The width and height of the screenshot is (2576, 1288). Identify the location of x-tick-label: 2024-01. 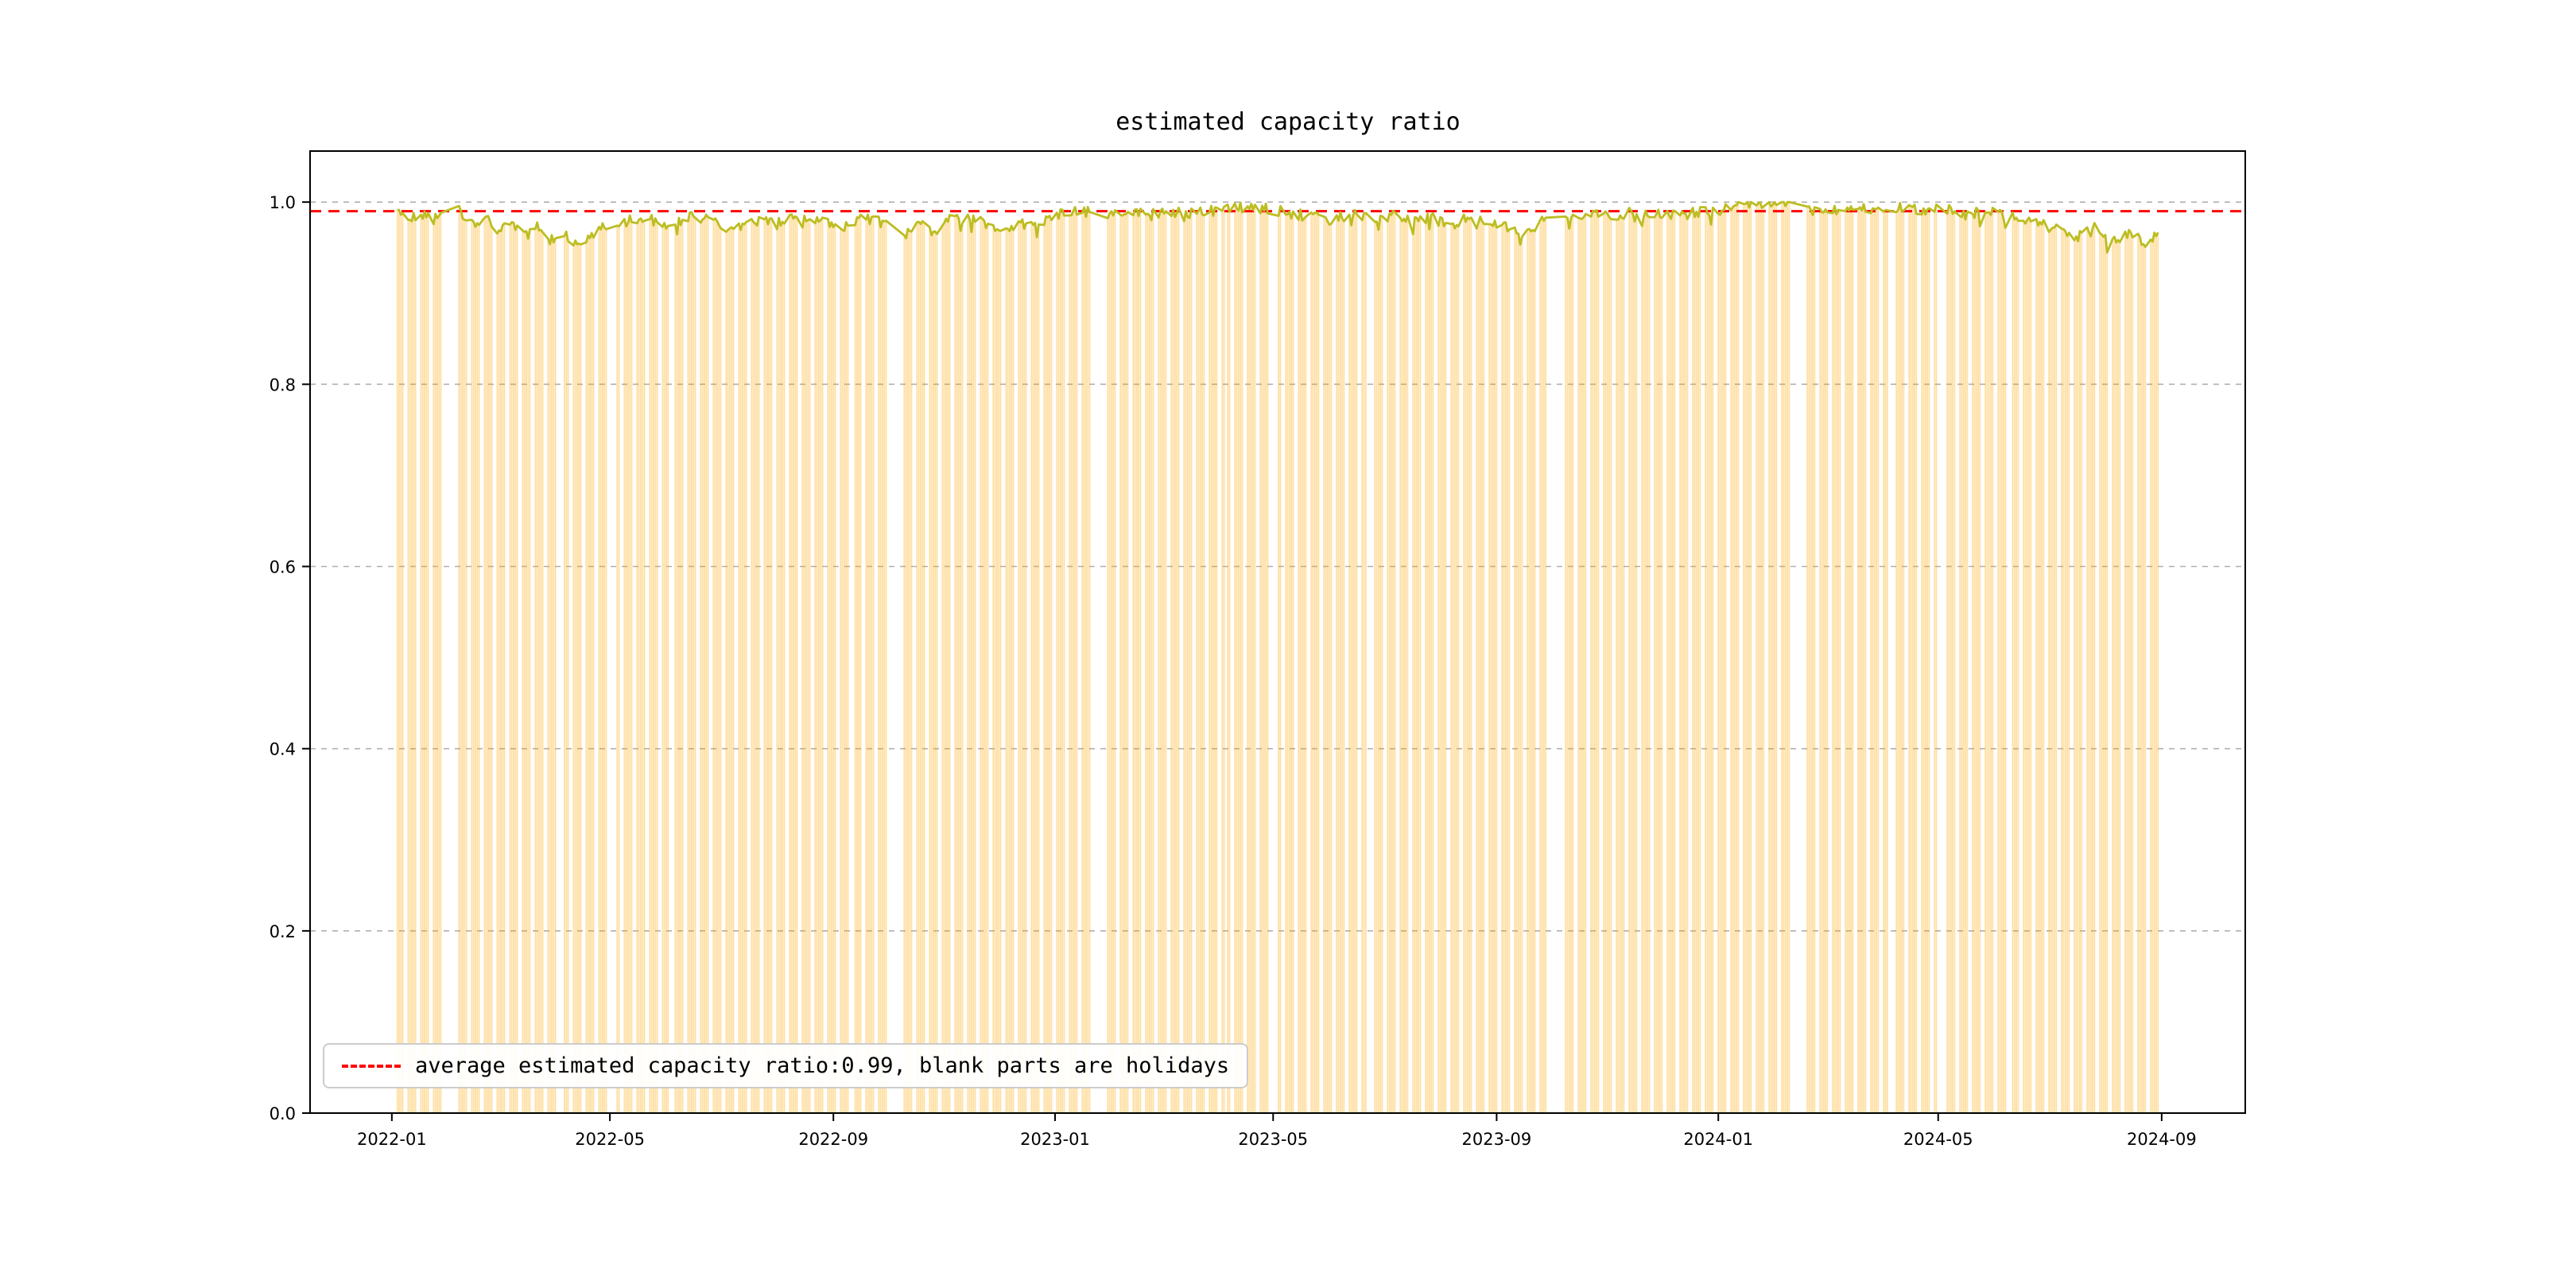
(1718, 1139).